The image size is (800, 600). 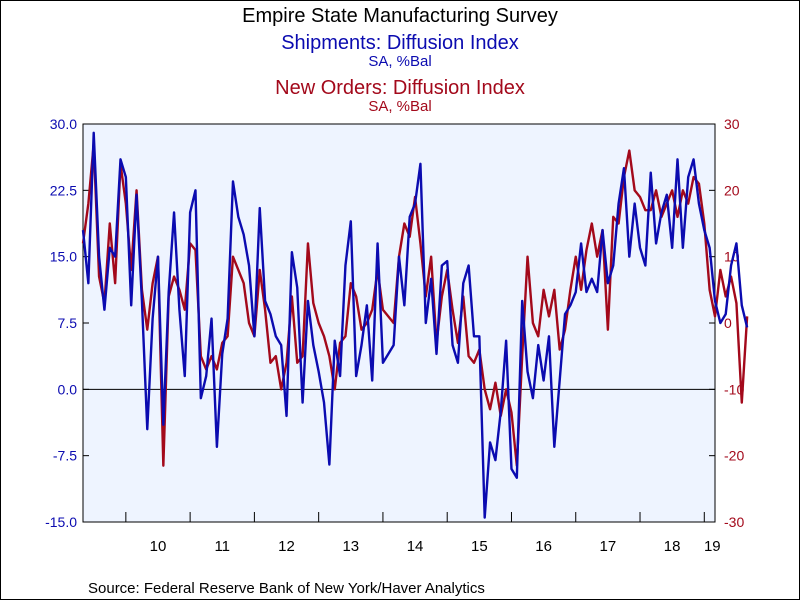 What do you see at coordinates (732, 124) in the screenshot?
I see `right-tick-label: 30` at bounding box center [732, 124].